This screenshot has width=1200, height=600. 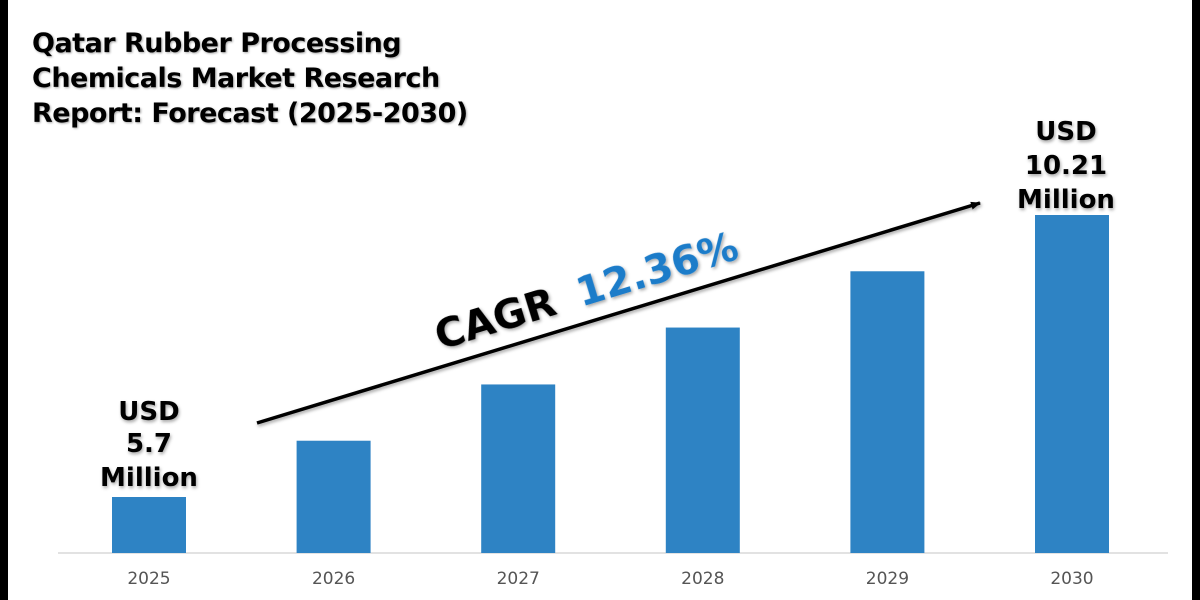 I want to click on x-tick-label: 2030, so click(x=1071, y=579).